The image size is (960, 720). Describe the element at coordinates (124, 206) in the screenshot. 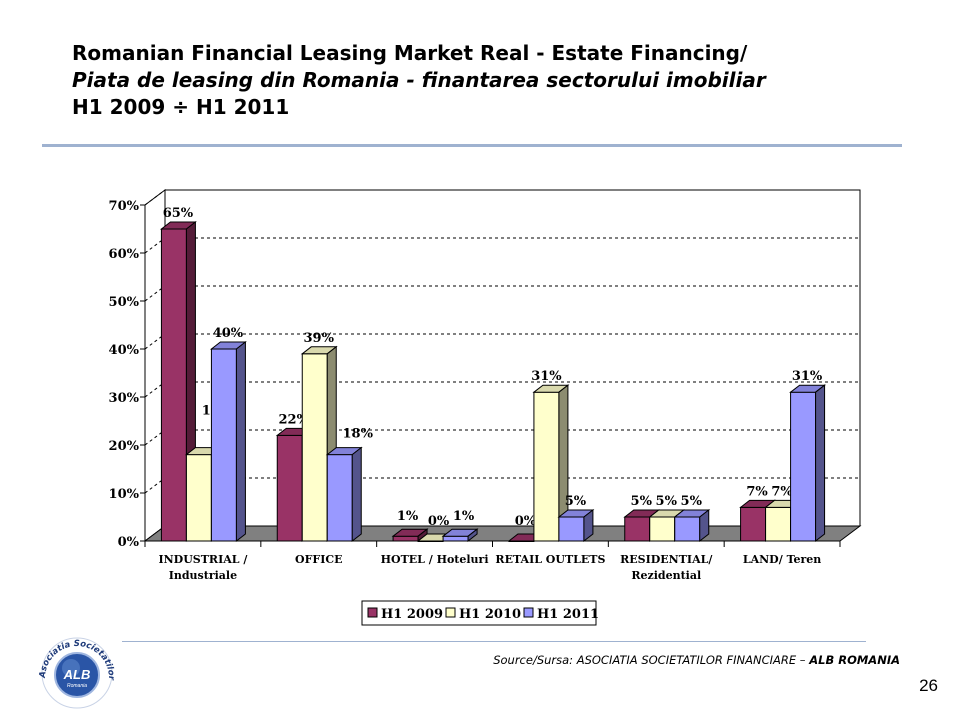

I see `y-tick-label: 70%` at that location.